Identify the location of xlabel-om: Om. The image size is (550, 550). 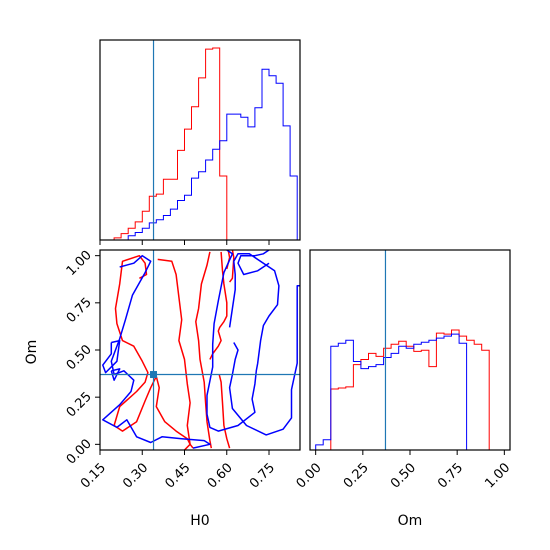
(410, 521).